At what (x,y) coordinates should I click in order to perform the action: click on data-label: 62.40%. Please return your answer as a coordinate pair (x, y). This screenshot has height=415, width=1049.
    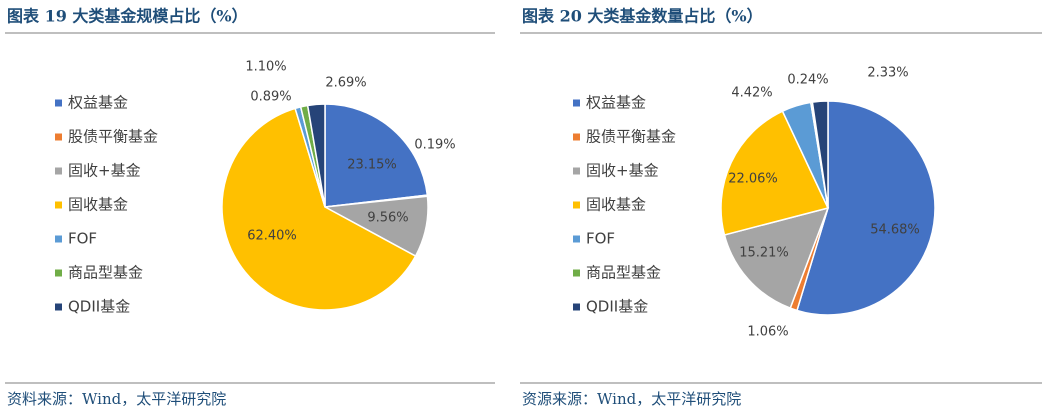
    Looking at the image, I should click on (272, 236).